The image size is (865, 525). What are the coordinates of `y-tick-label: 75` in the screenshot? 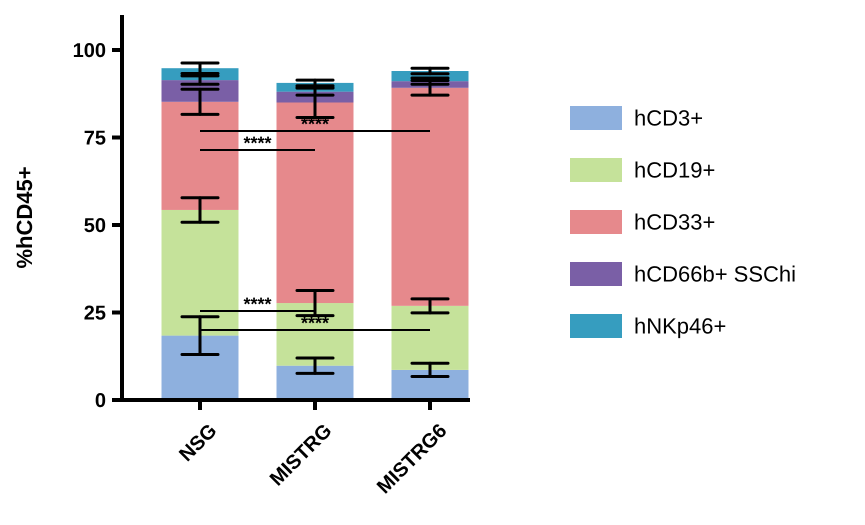 It's located at (95, 139).